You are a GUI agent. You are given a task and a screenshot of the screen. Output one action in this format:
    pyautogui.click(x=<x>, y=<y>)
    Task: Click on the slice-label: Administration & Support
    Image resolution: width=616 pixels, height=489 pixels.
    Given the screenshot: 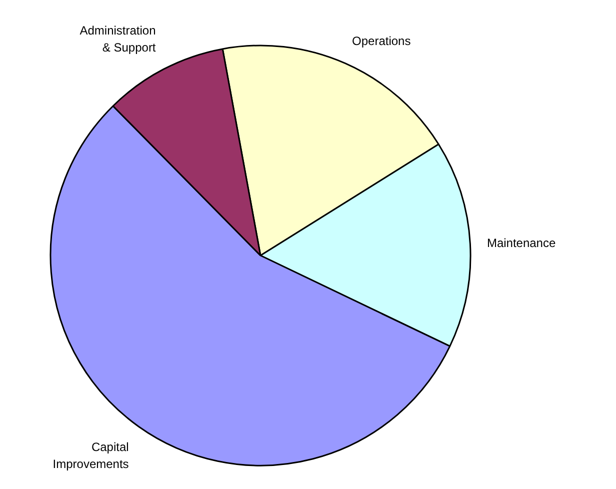 What is the action you would take?
    pyautogui.click(x=118, y=39)
    